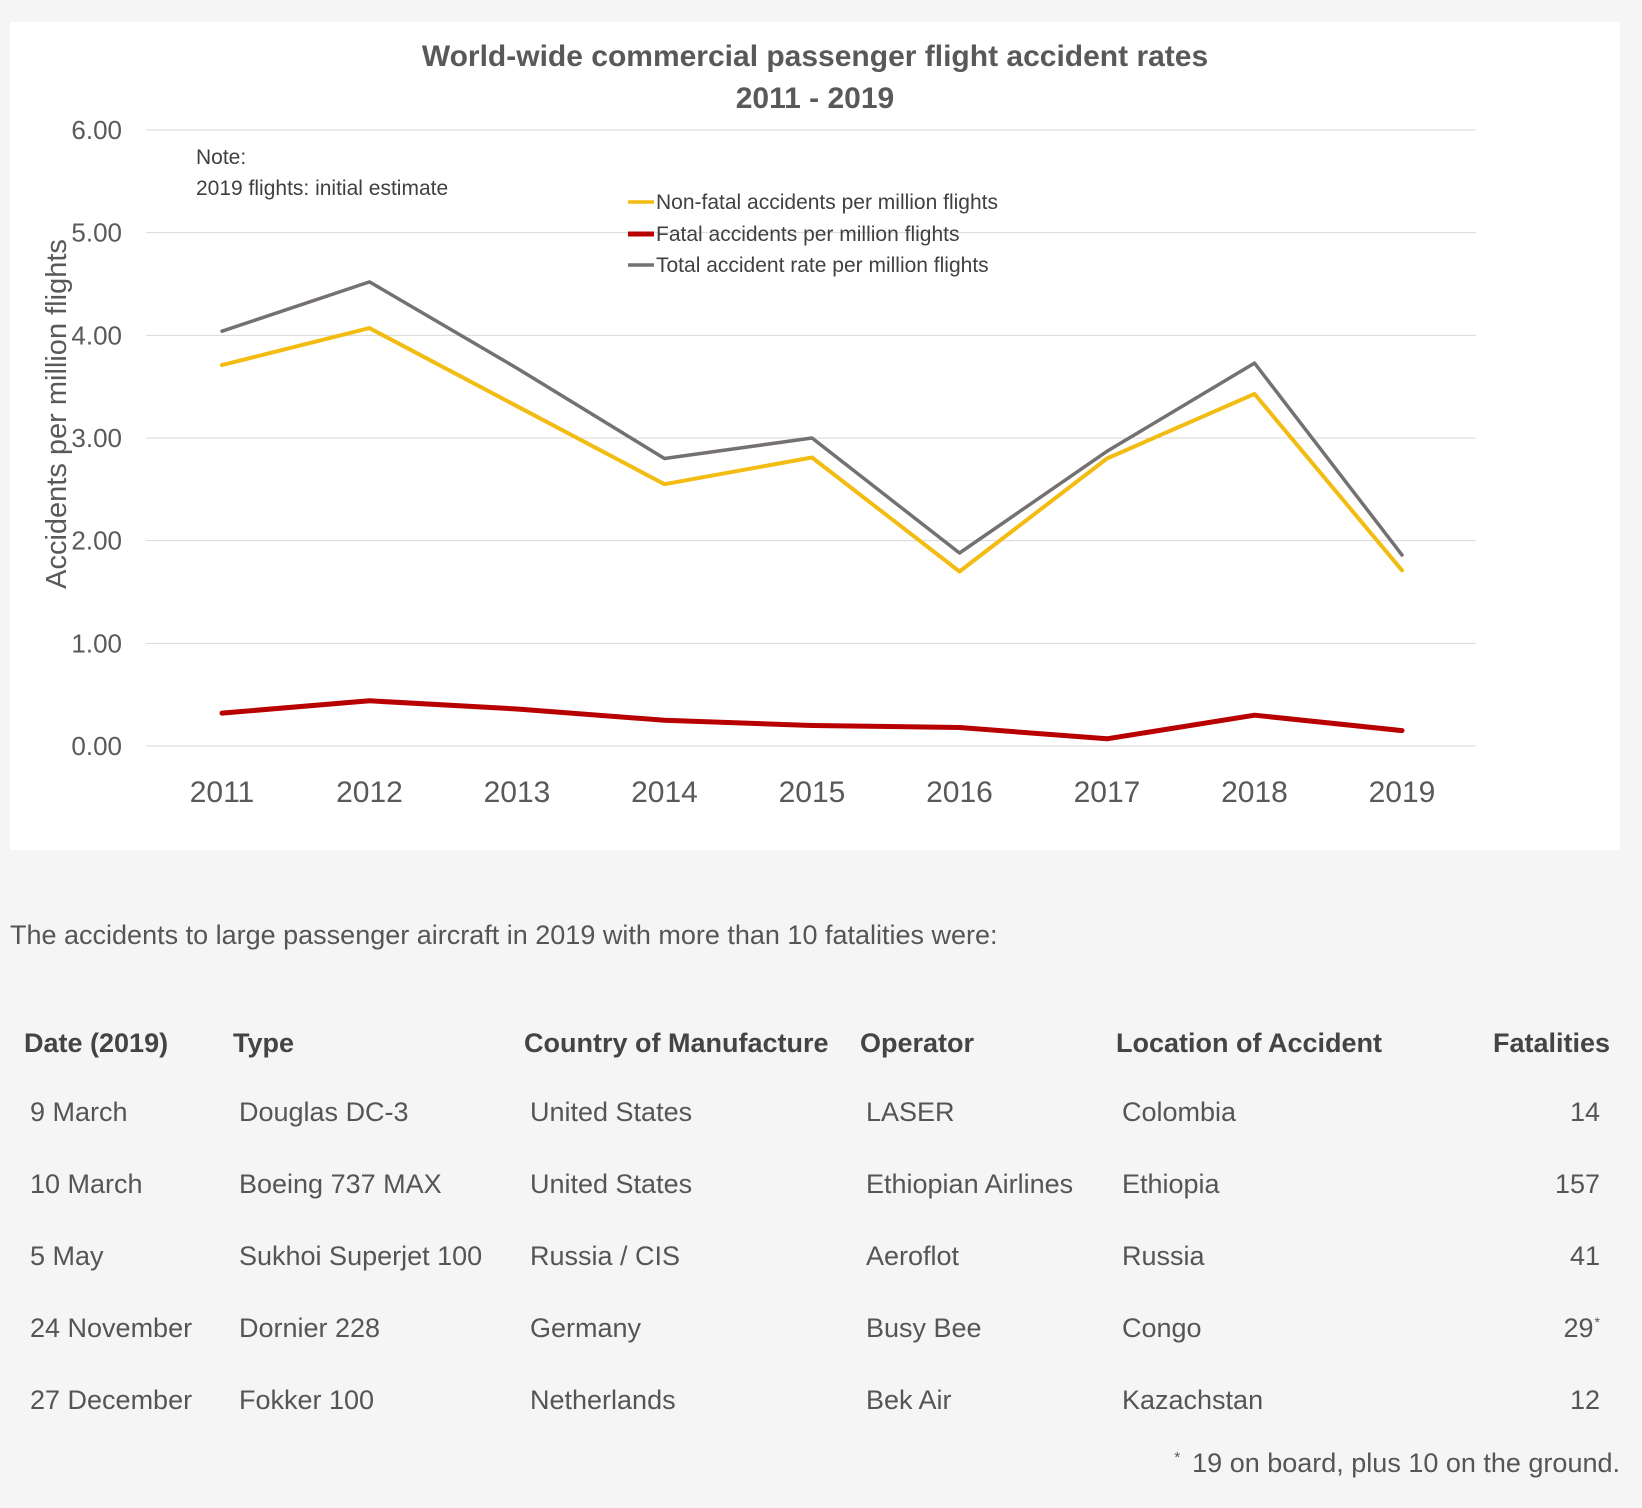 Image resolution: width=1642 pixels, height=1508 pixels. I want to click on x-tick-label: 2019, so click(1402, 792).